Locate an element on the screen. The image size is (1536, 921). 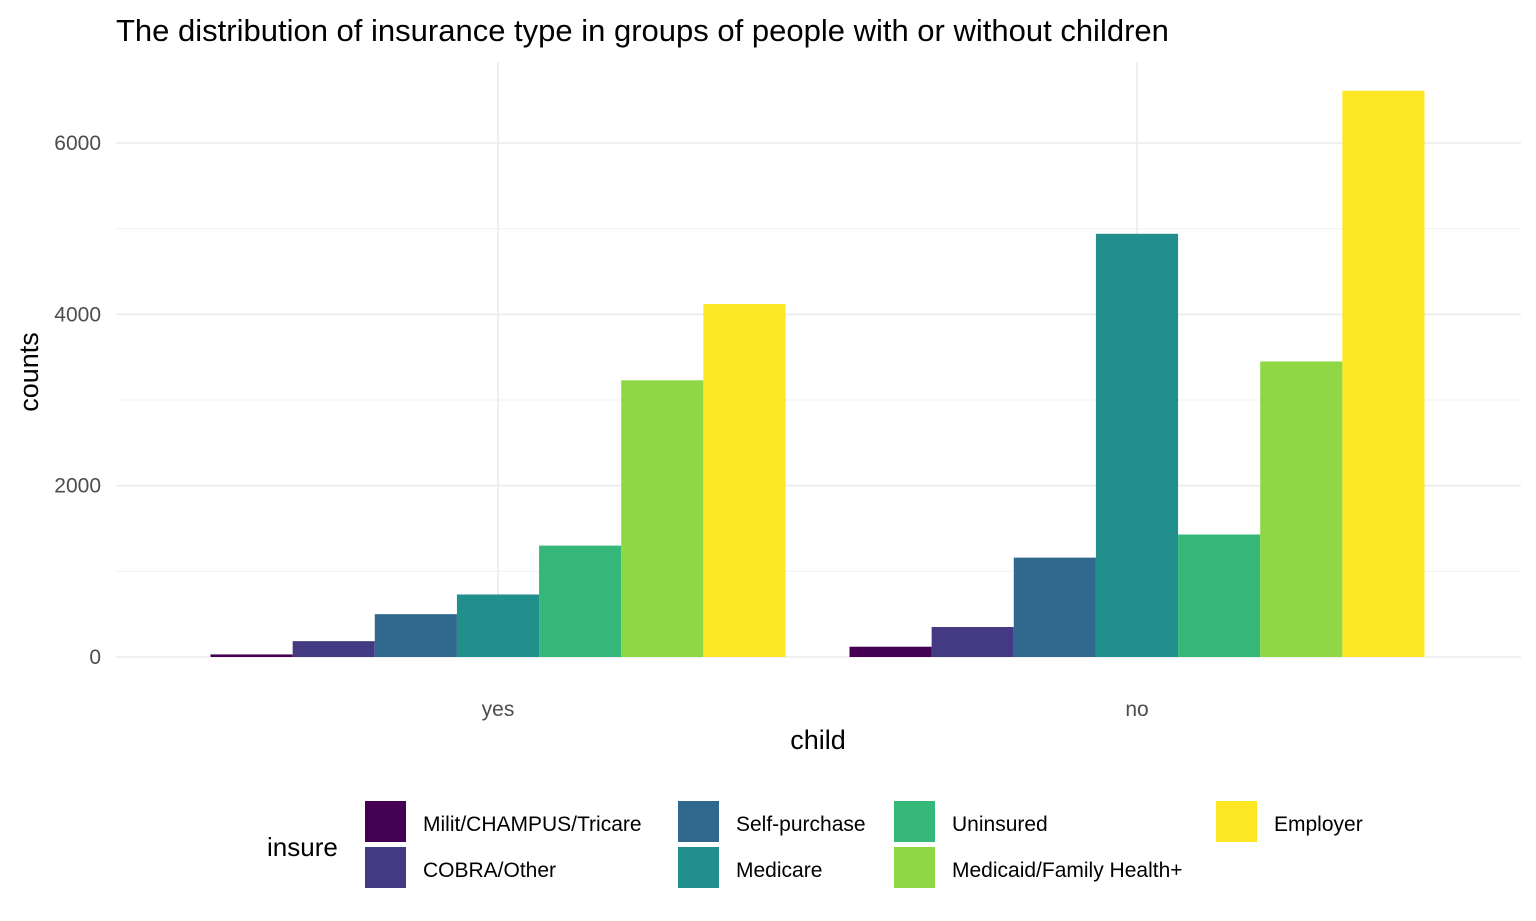
legend-label: Milit/CHAMPUS/Tricare is located at coordinates (532, 824).